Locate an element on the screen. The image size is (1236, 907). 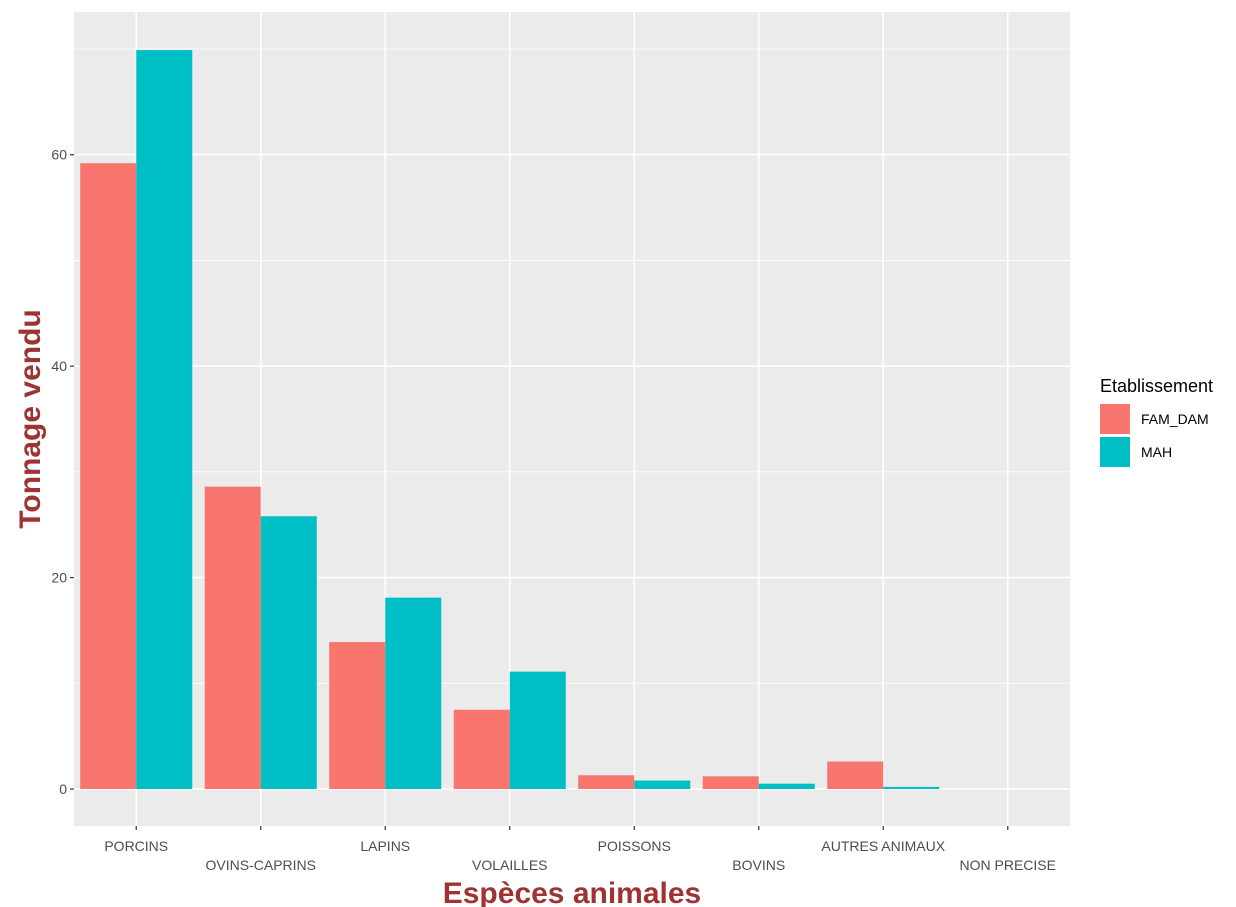
x-tick-label: PORCINS is located at coordinates (136, 846).